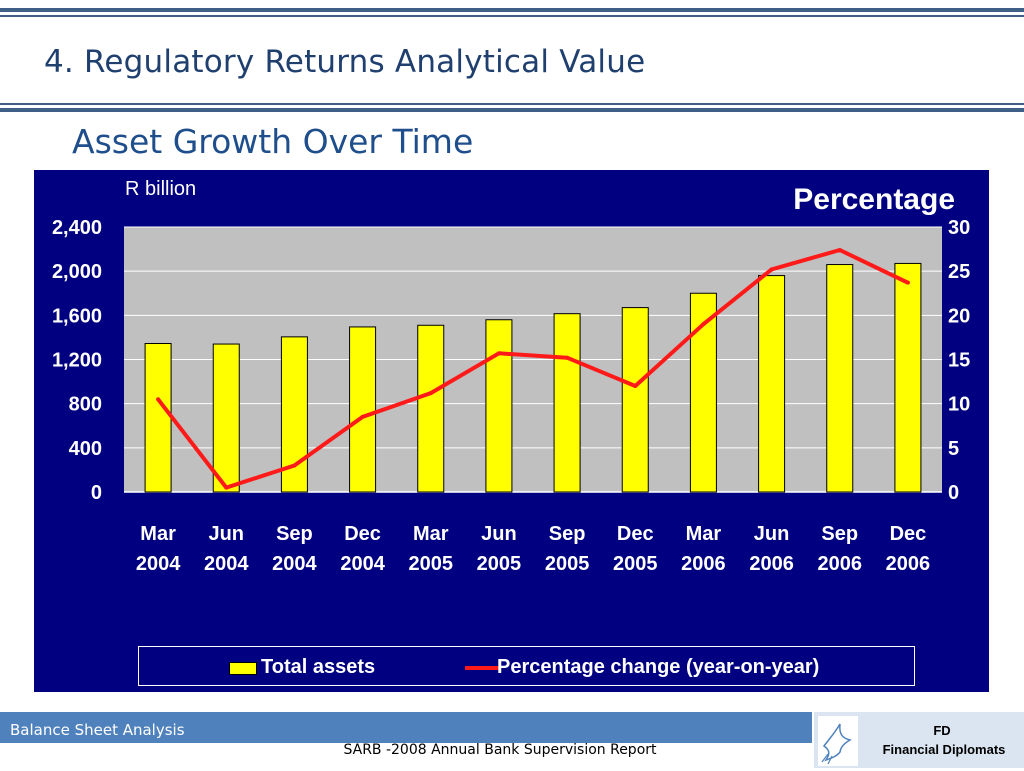 The height and width of the screenshot is (771, 1024). What do you see at coordinates (318, 667) in the screenshot?
I see `legend-label-total-assets: Total assets` at bounding box center [318, 667].